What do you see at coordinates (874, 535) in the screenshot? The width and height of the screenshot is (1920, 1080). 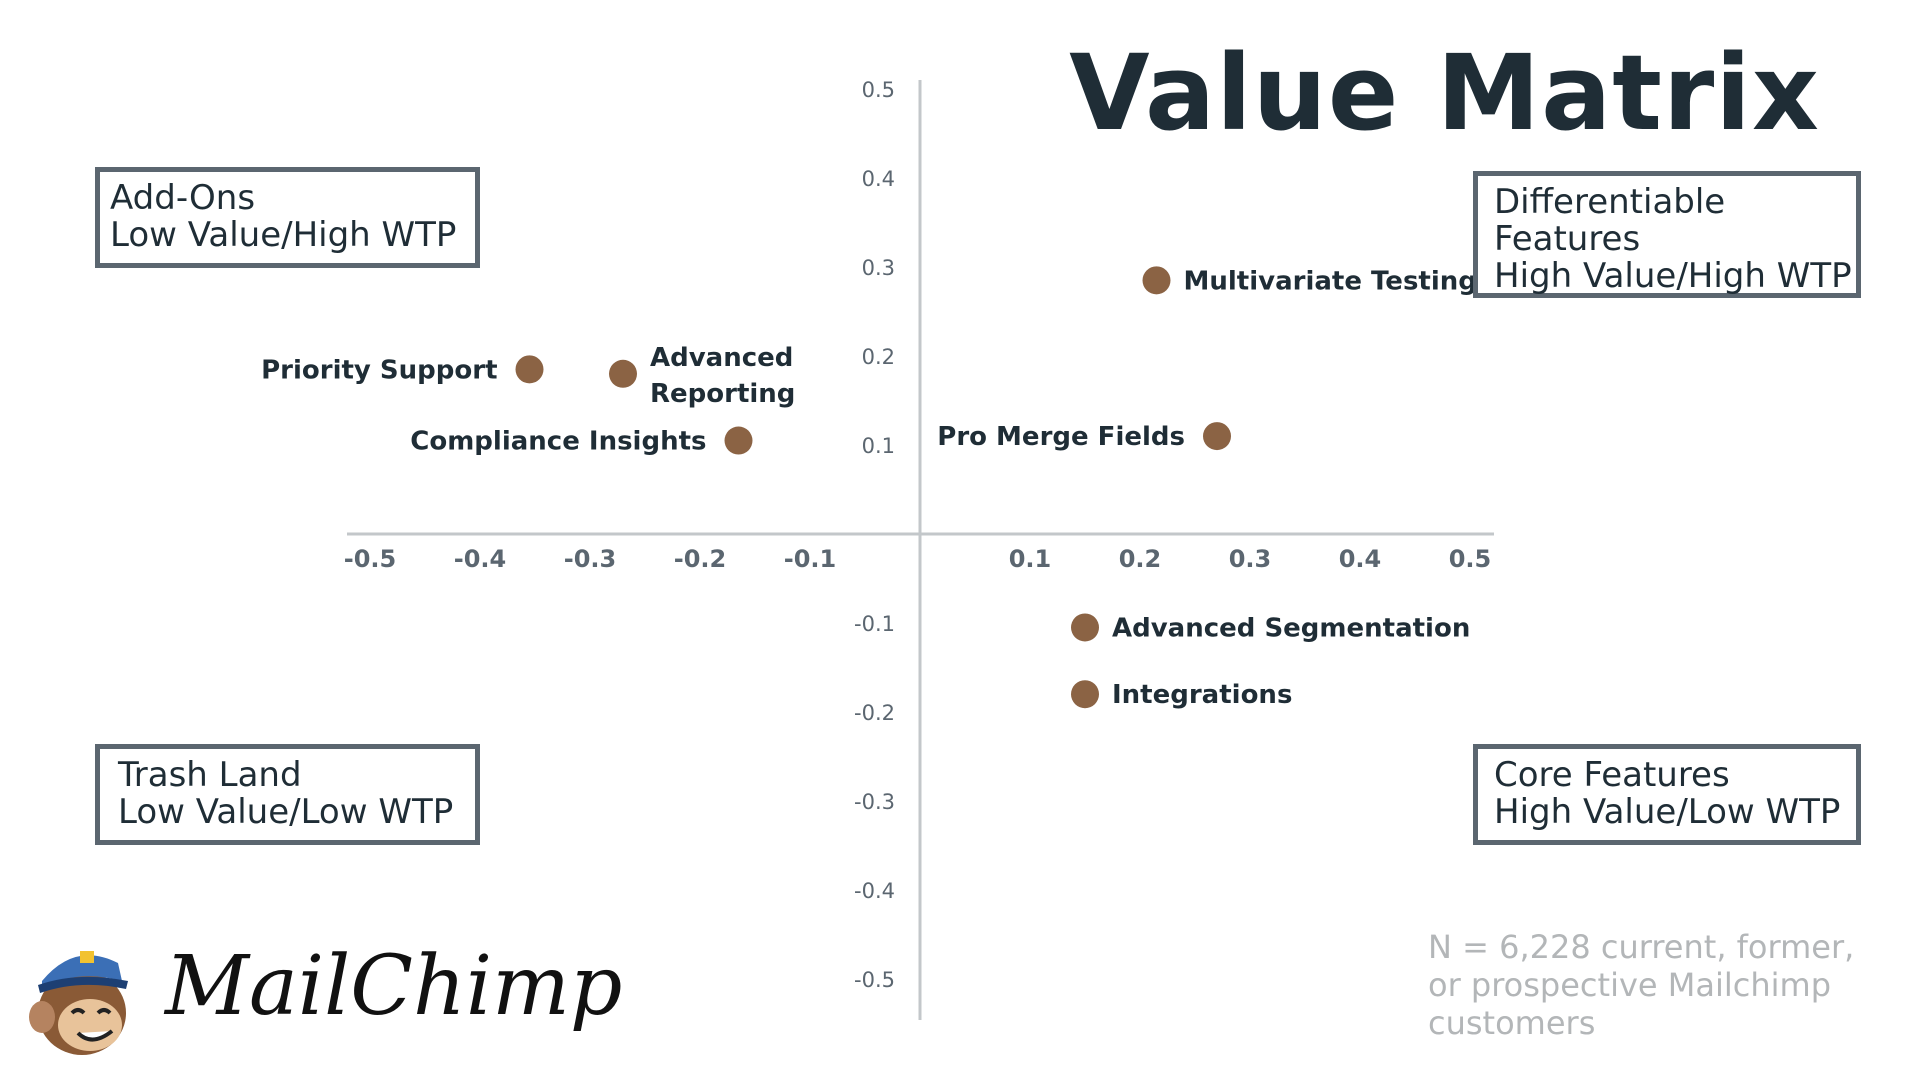 I see `y-tick-labels: 0.5 0.4 0.3 0.2 0.1 -0.1 -0.2 -0.3 -0.4 -0.5` at bounding box center [874, 535].